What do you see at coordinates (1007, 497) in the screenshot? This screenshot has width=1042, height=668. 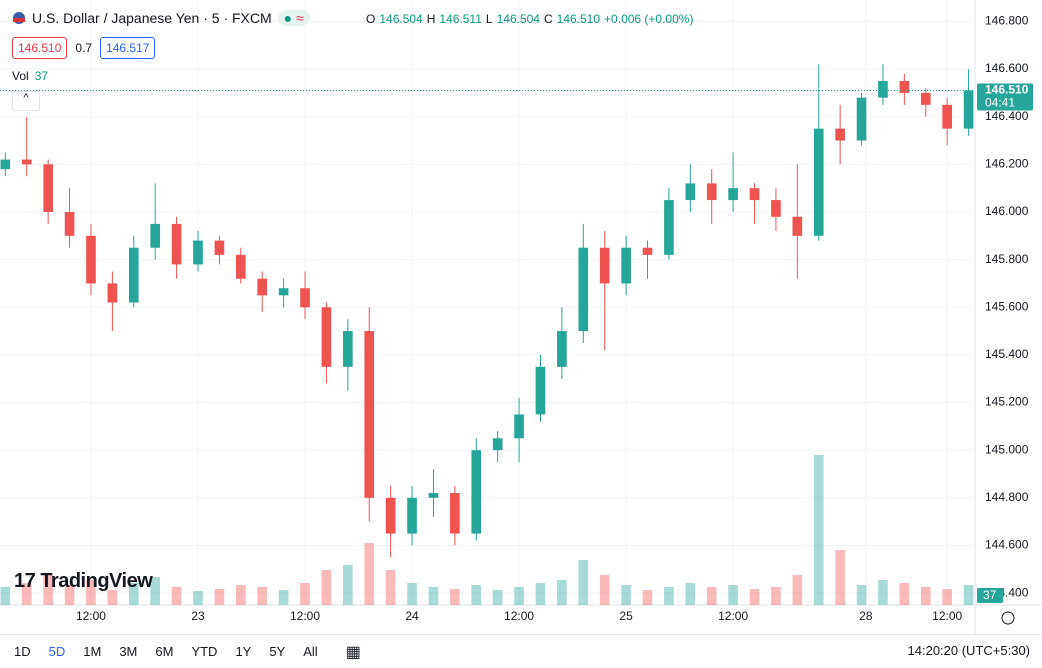 I see `y-tick-label: 144.800` at bounding box center [1007, 497].